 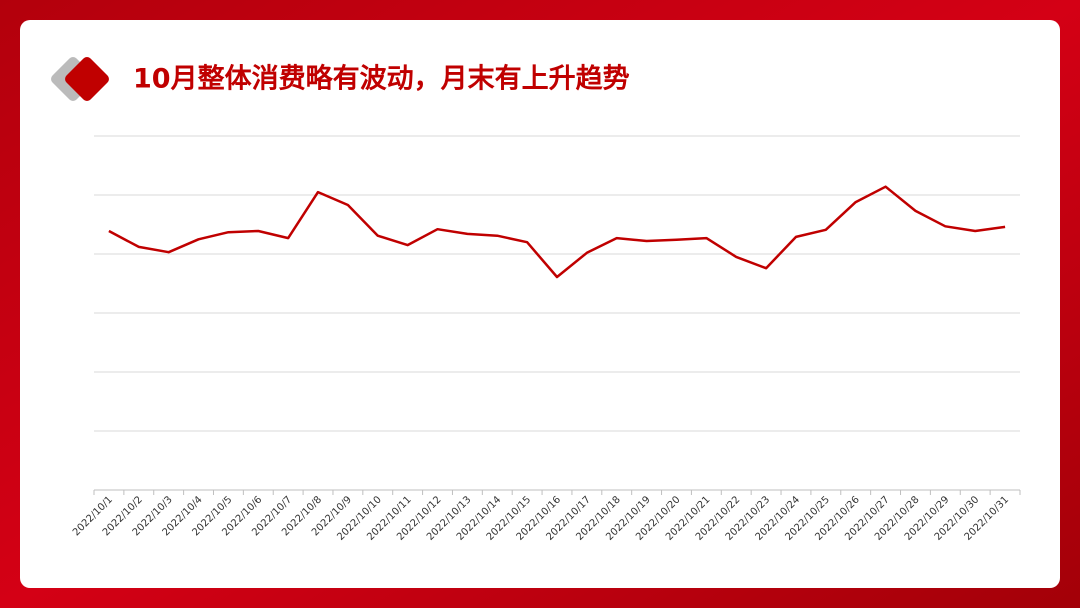 I want to click on title-icon, so click(x=80, y=79).